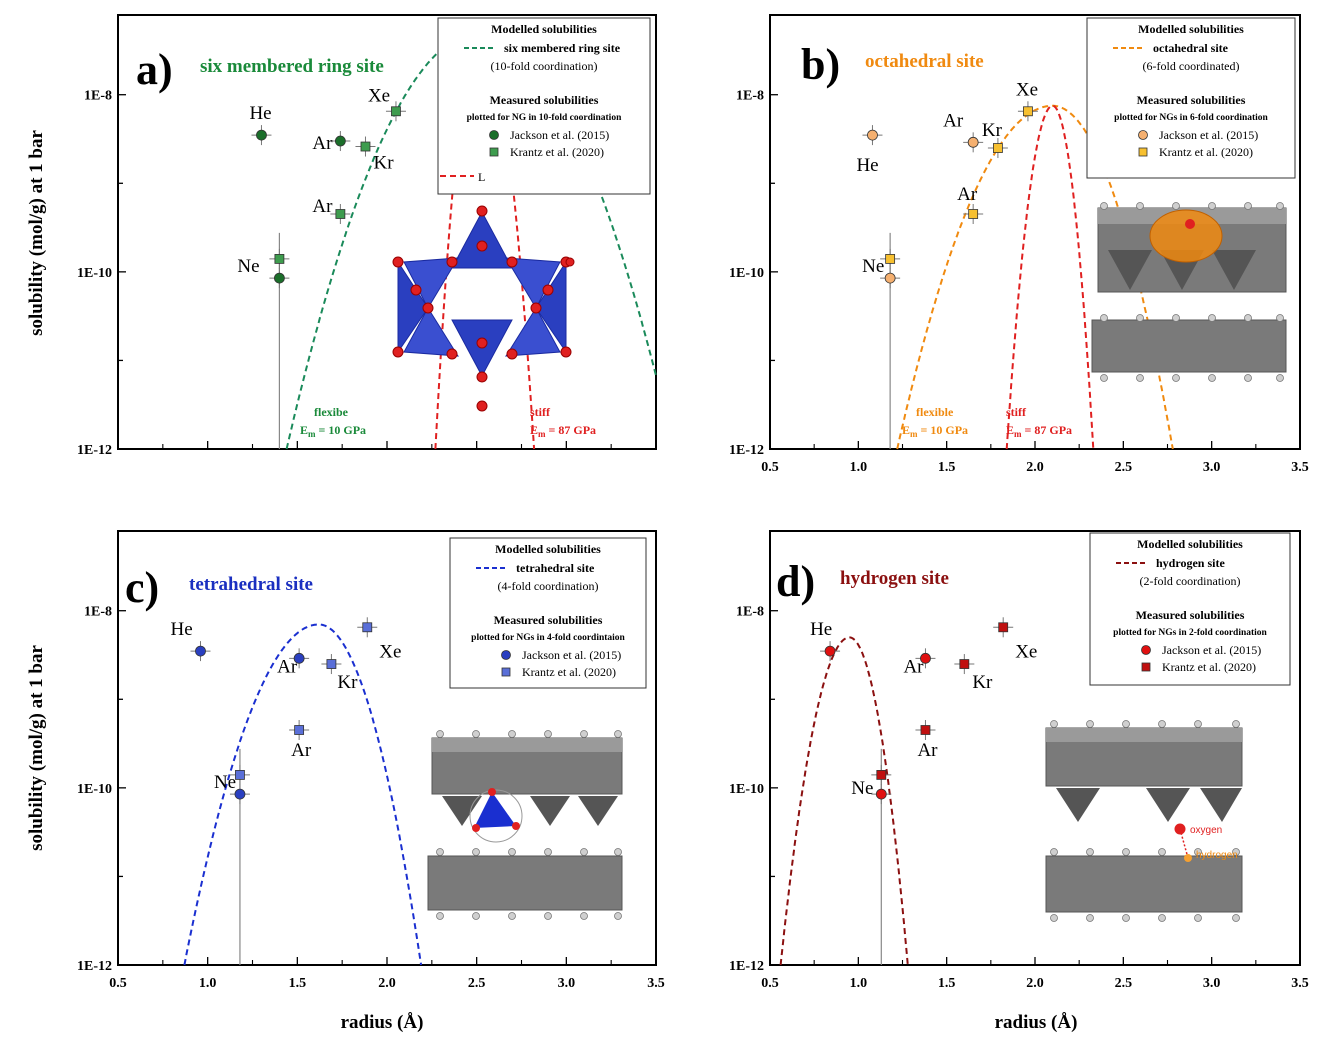 This screenshot has height=1039, width=1321. I want to click on modulus-note-flexible: flexibe, so click(331, 412).